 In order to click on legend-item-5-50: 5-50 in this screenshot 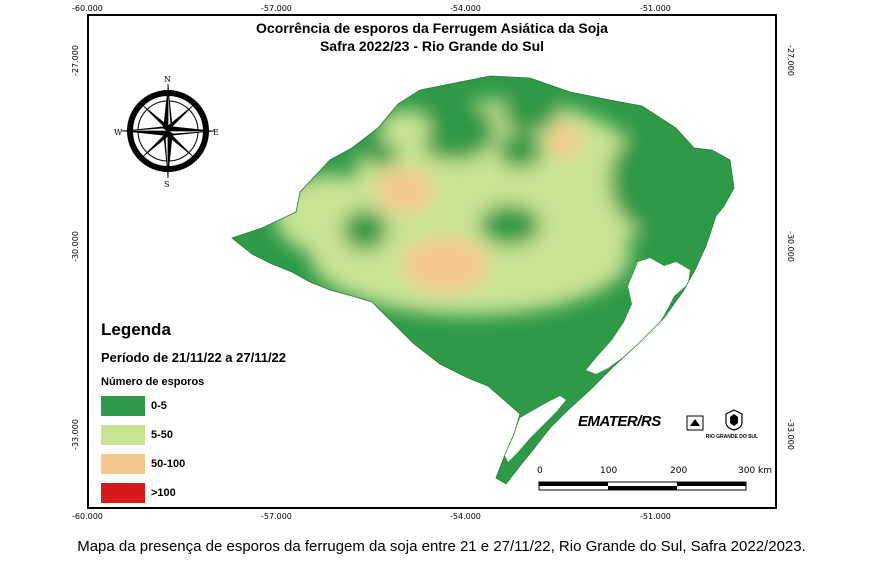, I will do `click(137, 435)`.